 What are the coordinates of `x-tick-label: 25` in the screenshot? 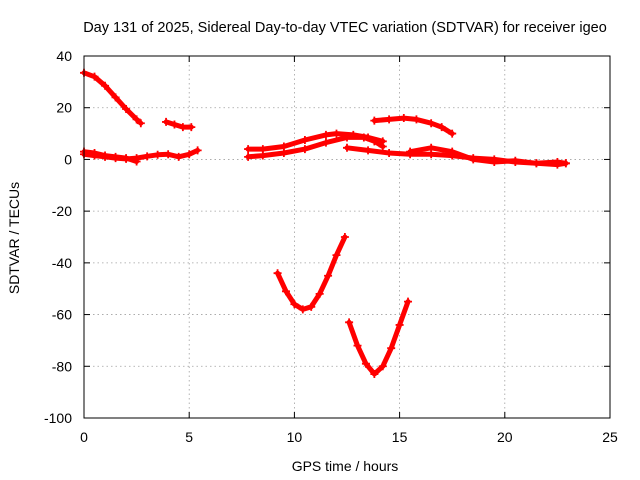 It's located at (610, 437).